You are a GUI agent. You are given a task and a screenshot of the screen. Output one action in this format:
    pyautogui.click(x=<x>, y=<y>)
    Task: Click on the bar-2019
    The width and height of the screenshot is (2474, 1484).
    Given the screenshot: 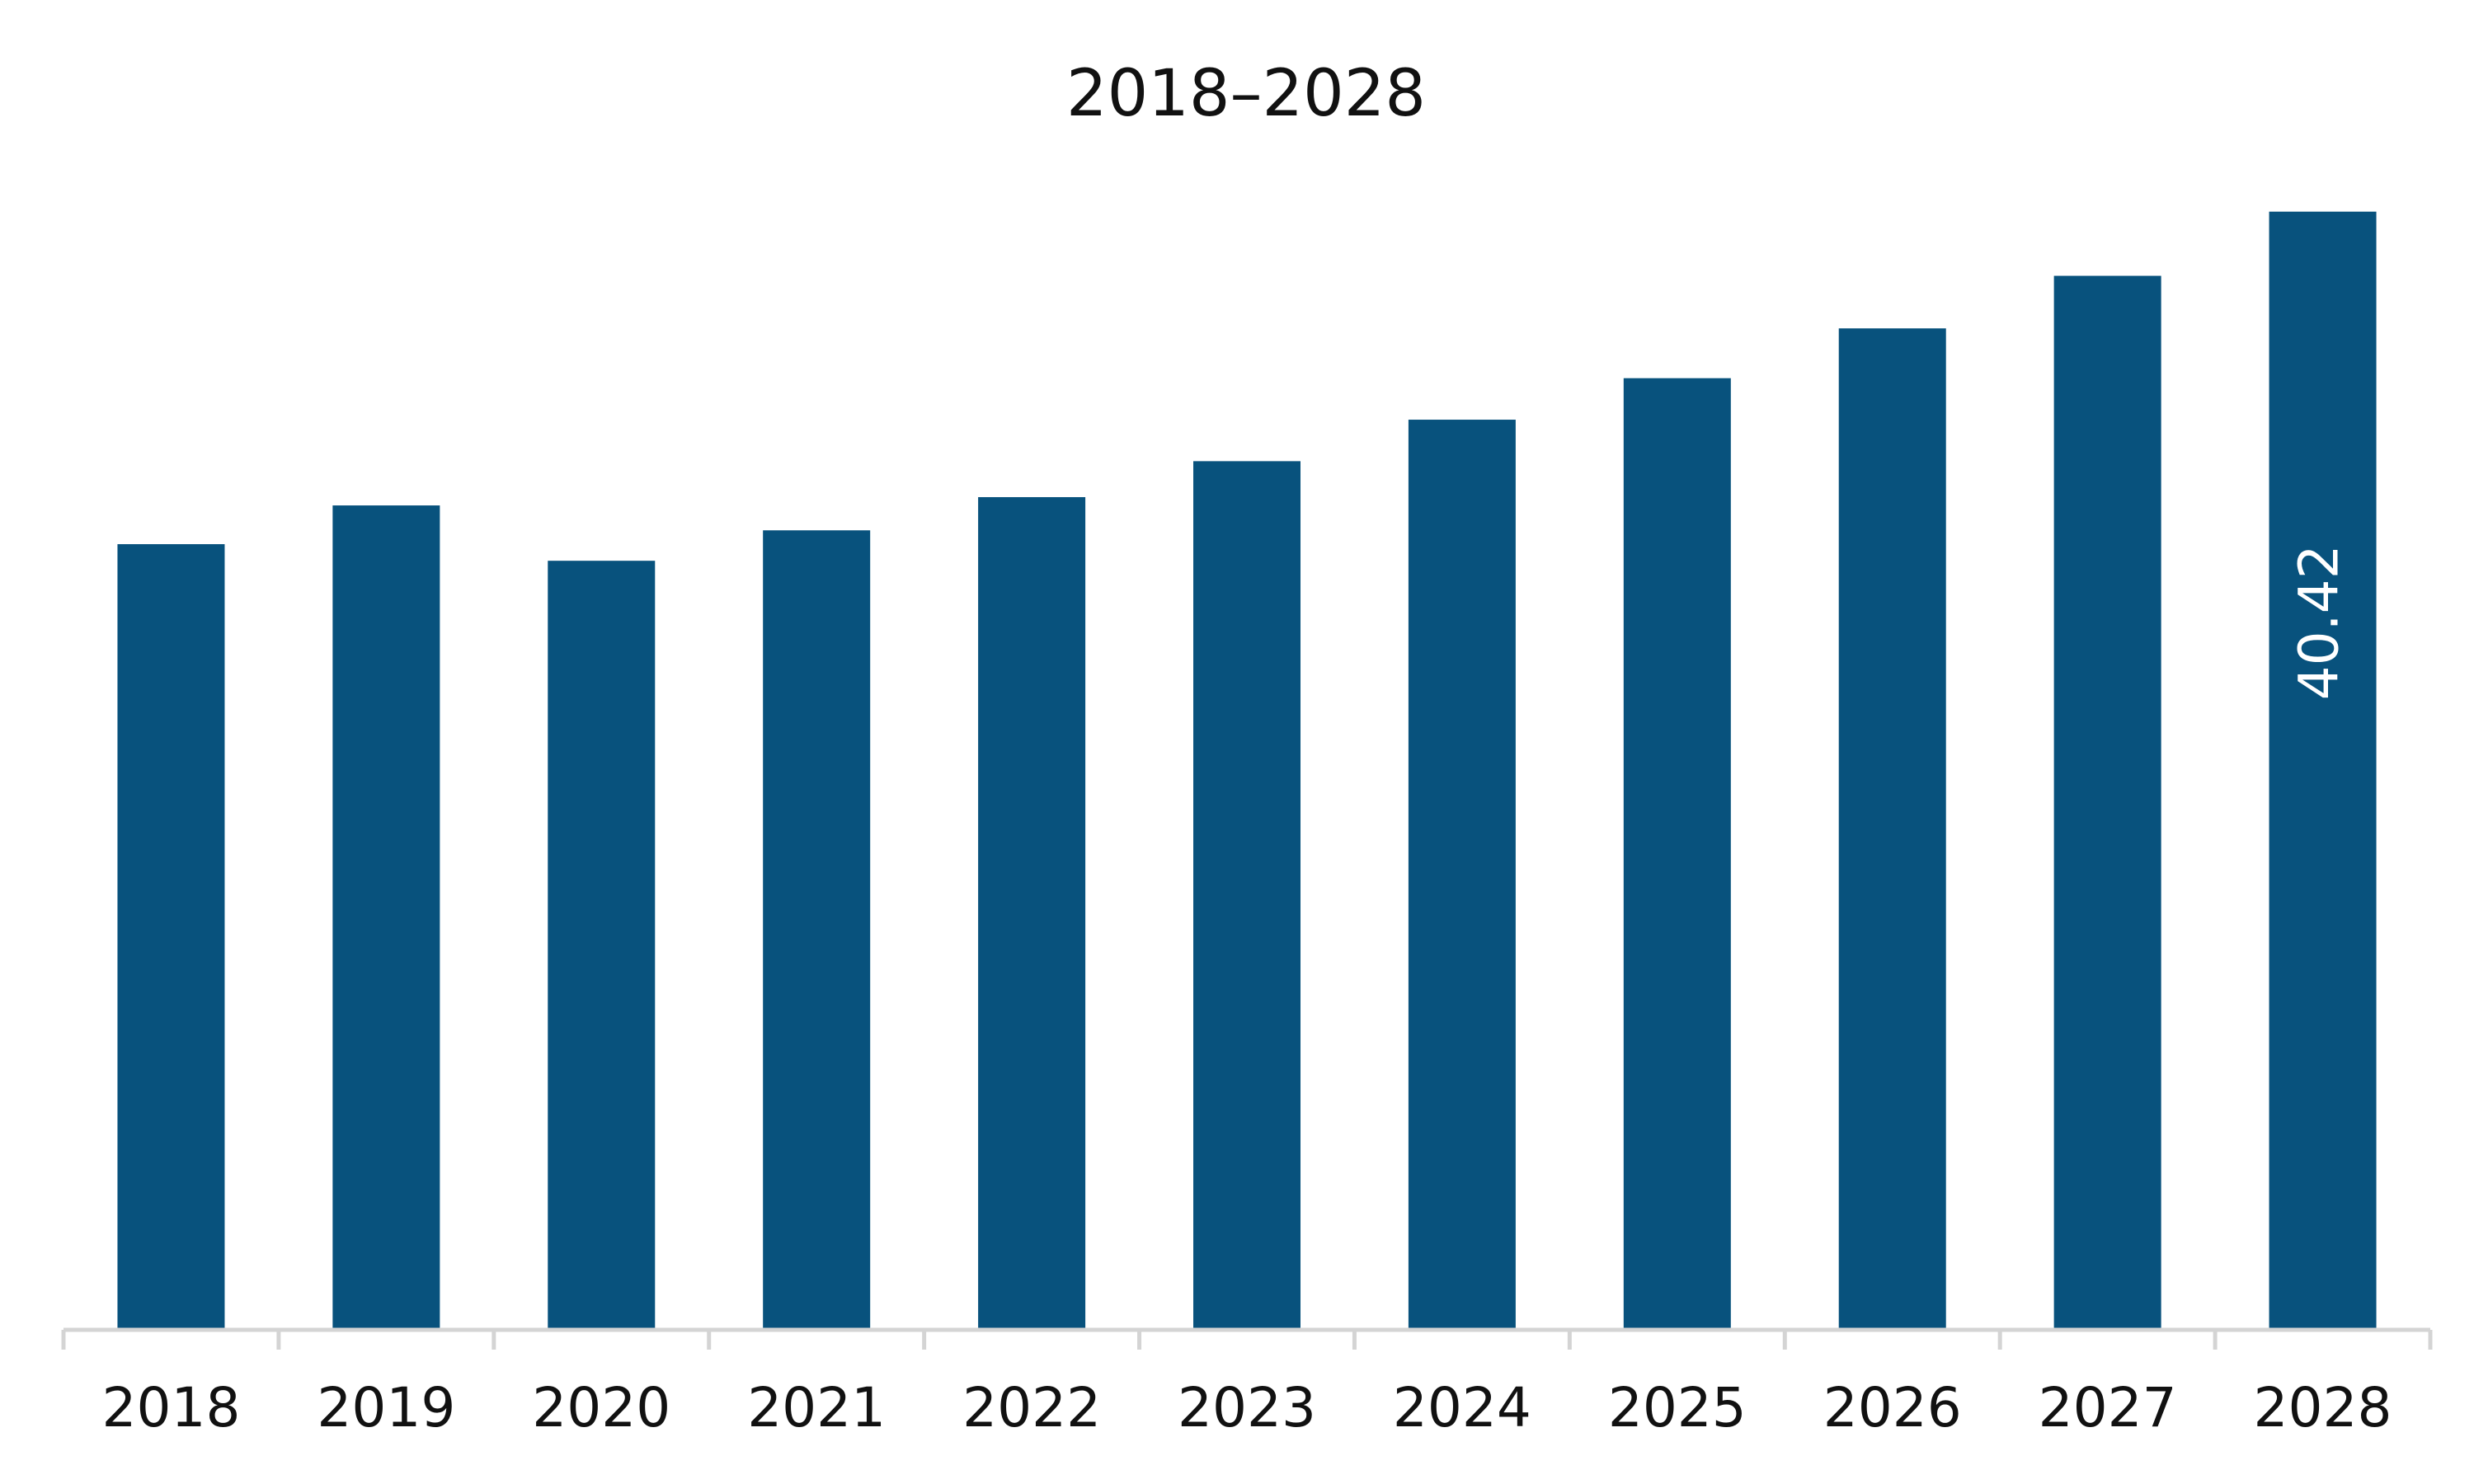 What is the action you would take?
    pyautogui.click(x=386, y=917)
    